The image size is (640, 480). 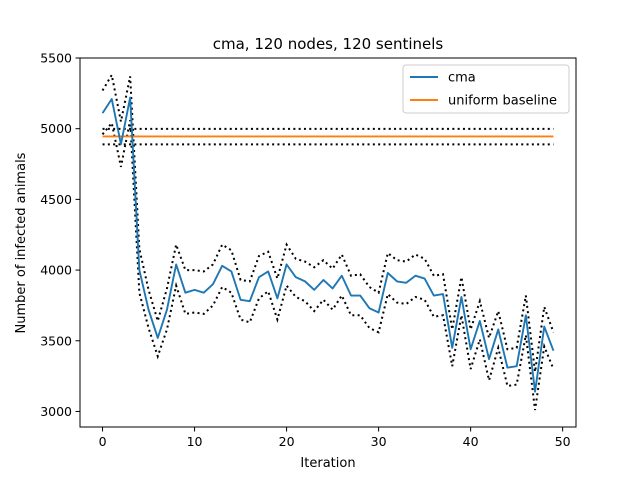 I want to click on legend-box, so click(x=486, y=89).